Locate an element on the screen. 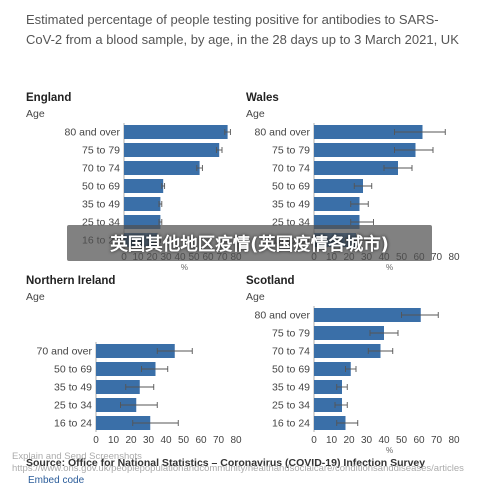 Image resolution: width=500 pixels, height=486 pixels. overlay-banner: 英国其他地区疫情(英国疫情各城市) is located at coordinates (249, 243).